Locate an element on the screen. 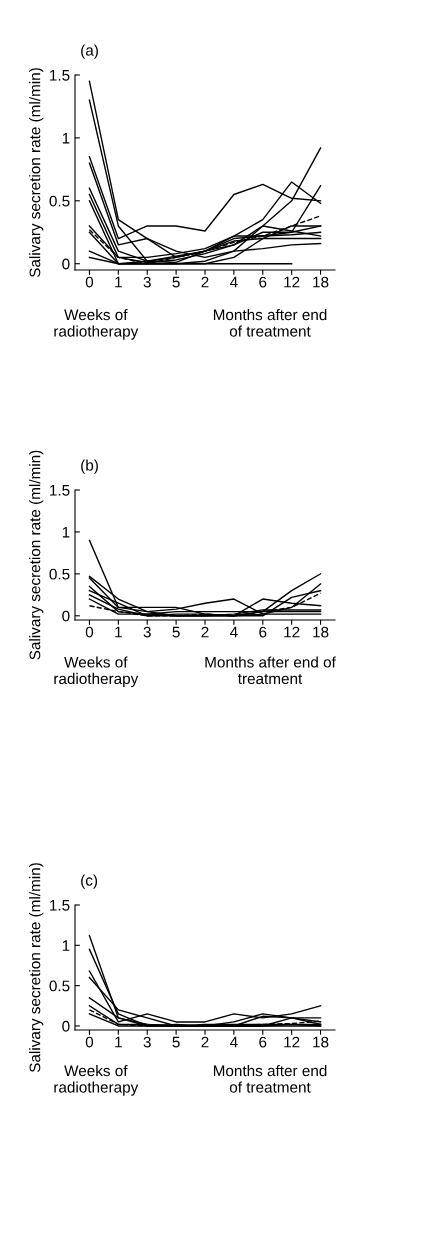 This screenshot has width=423, height=1258. chart-title: (b) is located at coordinates (89, 466).